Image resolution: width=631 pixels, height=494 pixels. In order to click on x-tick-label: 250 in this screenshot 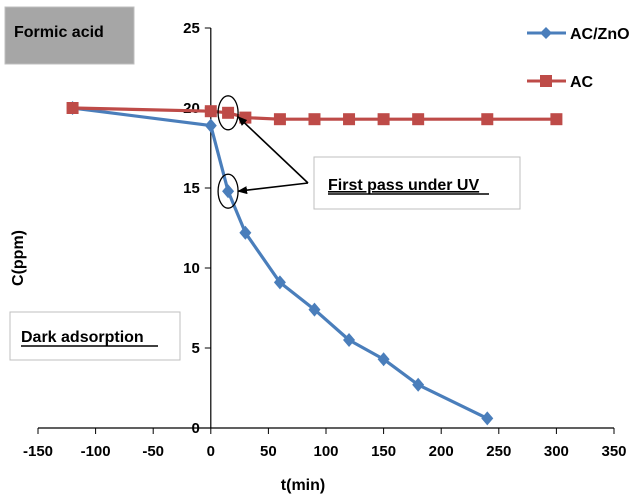, I will do `click(498, 451)`.